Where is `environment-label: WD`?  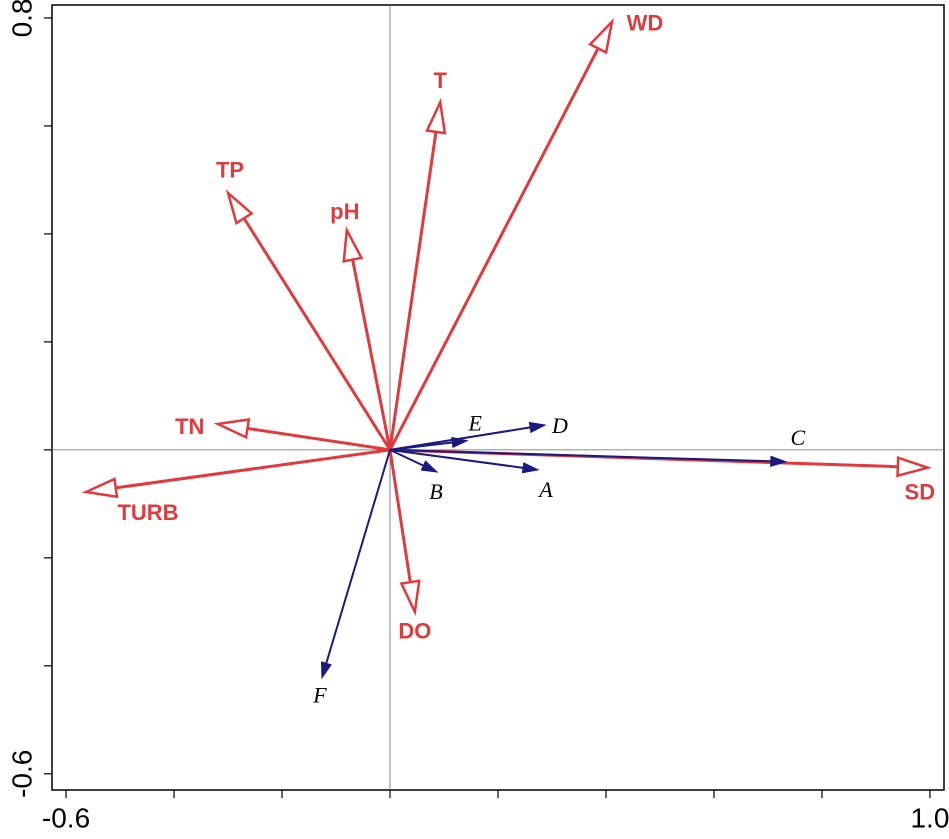 environment-label: WD is located at coordinates (645, 23).